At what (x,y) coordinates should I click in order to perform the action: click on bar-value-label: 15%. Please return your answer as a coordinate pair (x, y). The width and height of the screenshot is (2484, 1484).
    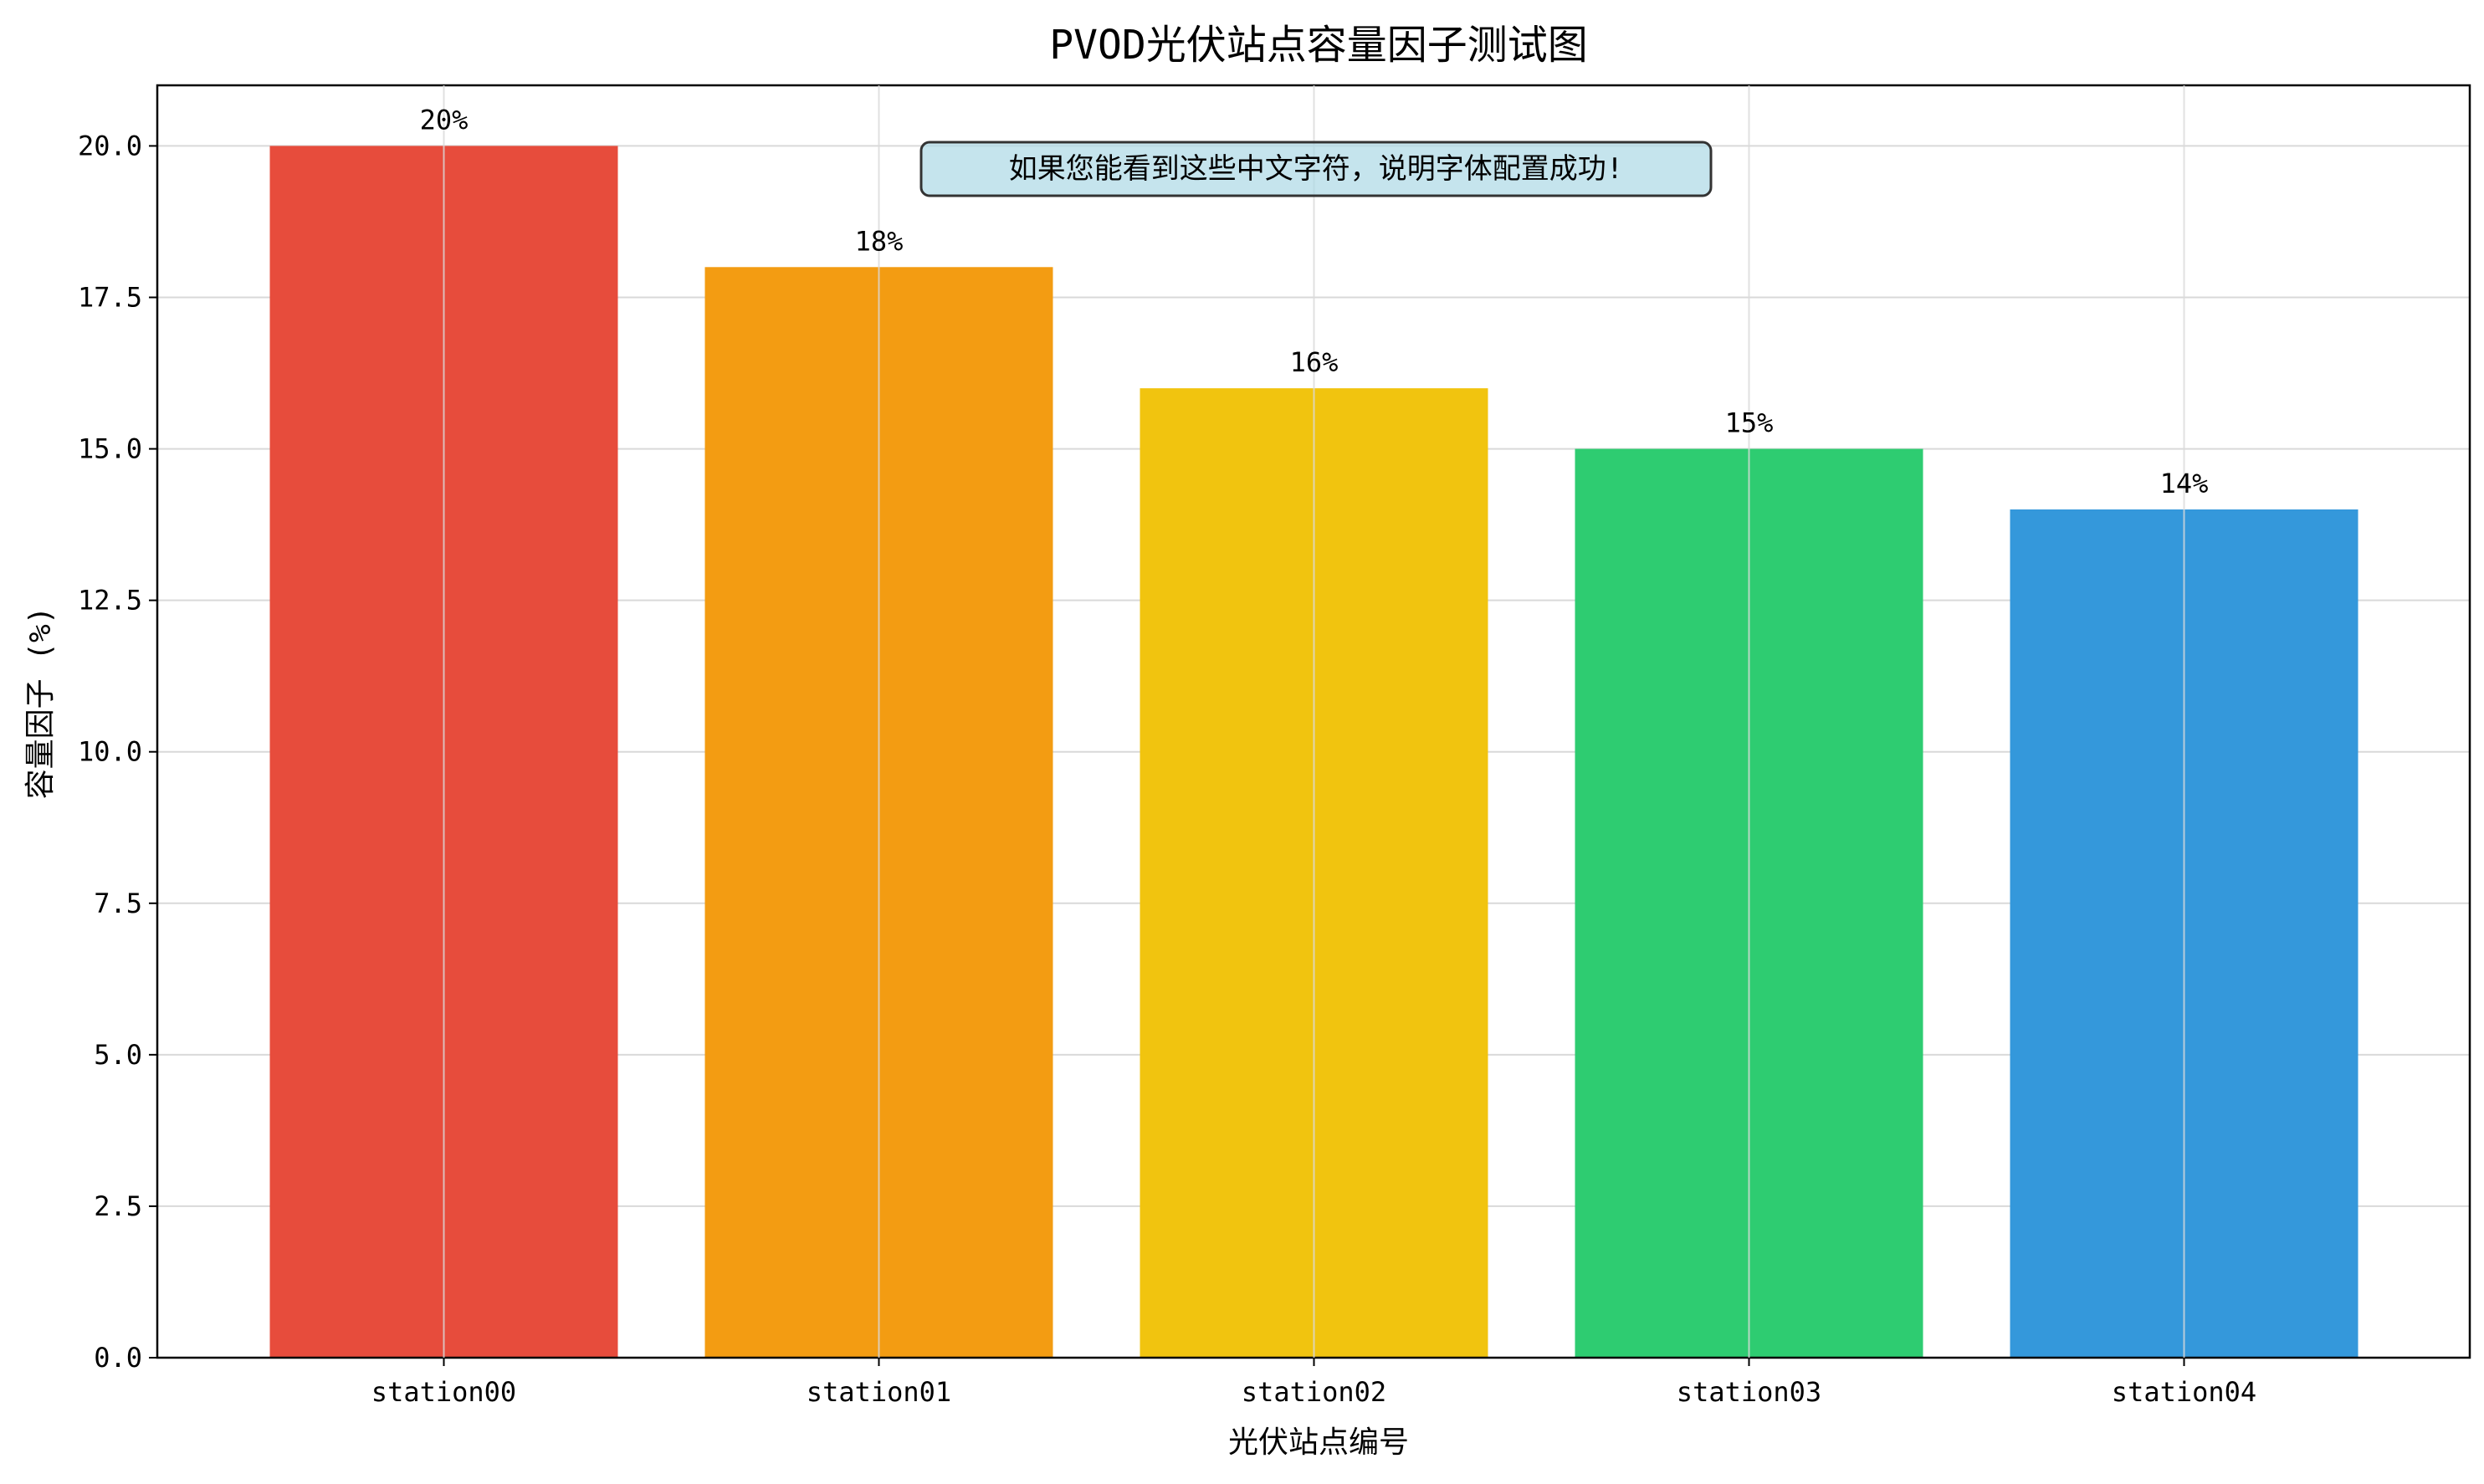
    Looking at the image, I should click on (1750, 423).